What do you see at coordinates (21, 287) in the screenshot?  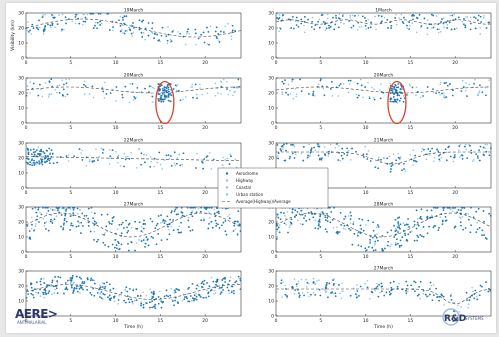 I see `y-tick-label: 20` at bounding box center [21, 287].